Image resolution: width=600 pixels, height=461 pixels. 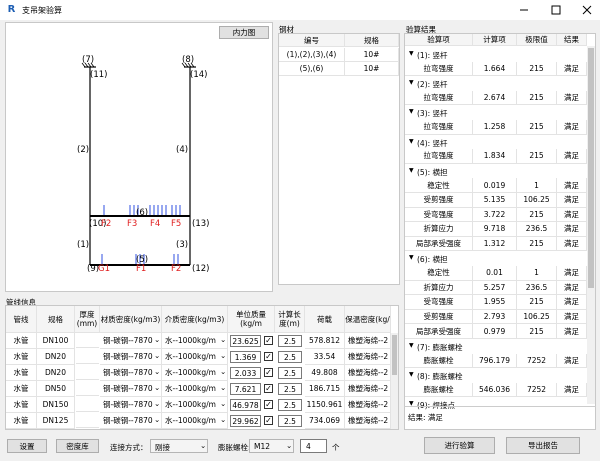 I want to click on pipe-cell: 734.069, so click(x=325, y=421).